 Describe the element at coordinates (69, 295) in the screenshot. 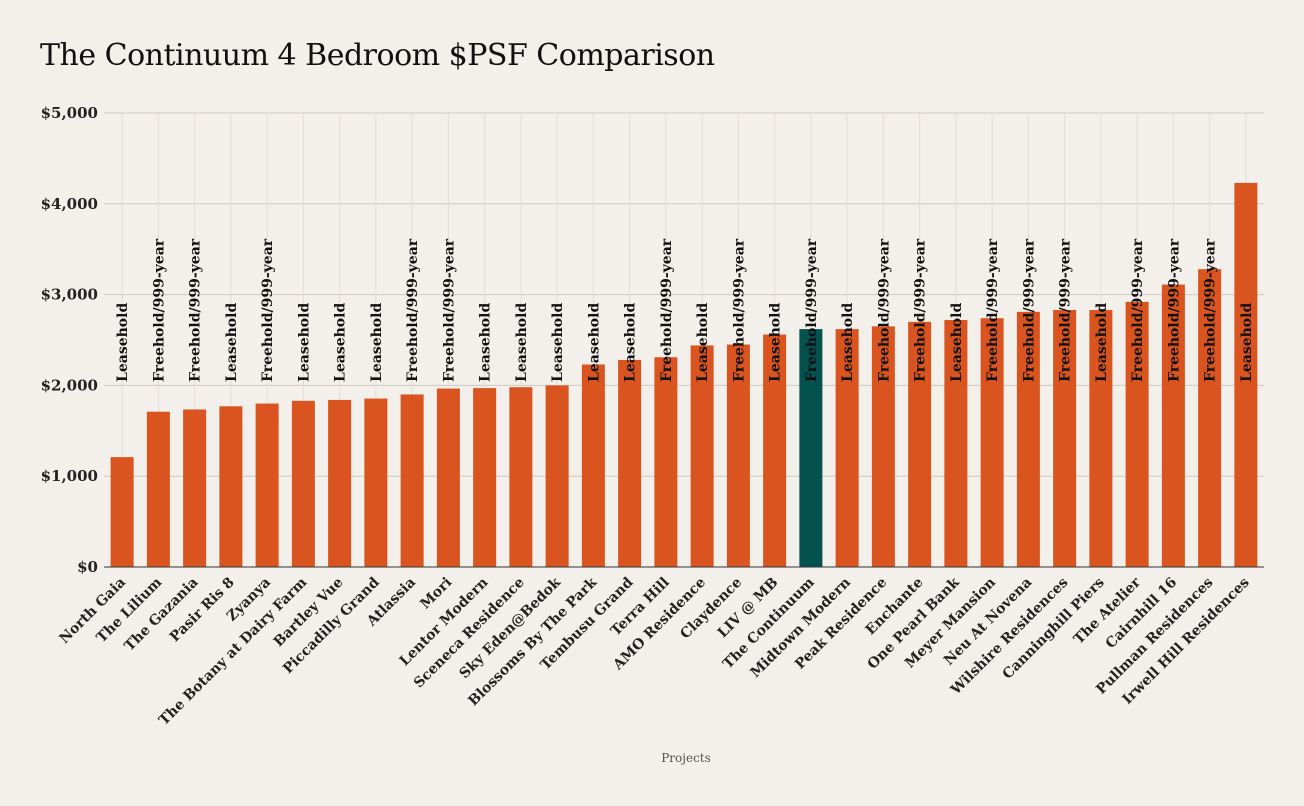

I see `y-tick-label: $3,000` at that location.